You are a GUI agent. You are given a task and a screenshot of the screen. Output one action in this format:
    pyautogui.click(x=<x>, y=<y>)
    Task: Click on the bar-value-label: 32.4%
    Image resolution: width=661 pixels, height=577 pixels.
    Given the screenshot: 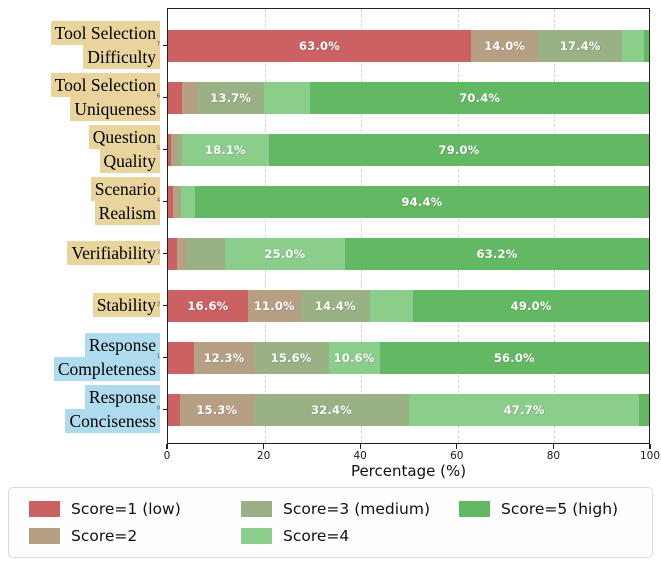 What is the action you would take?
    pyautogui.click(x=331, y=410)
    